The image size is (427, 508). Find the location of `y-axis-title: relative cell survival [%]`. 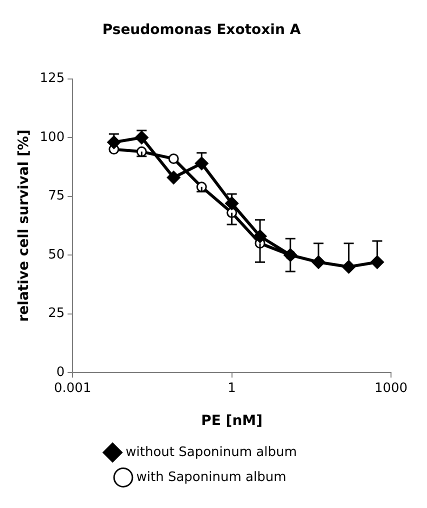

y-axis-title: relative cell survival [%] is located at coordinates (24, 226).